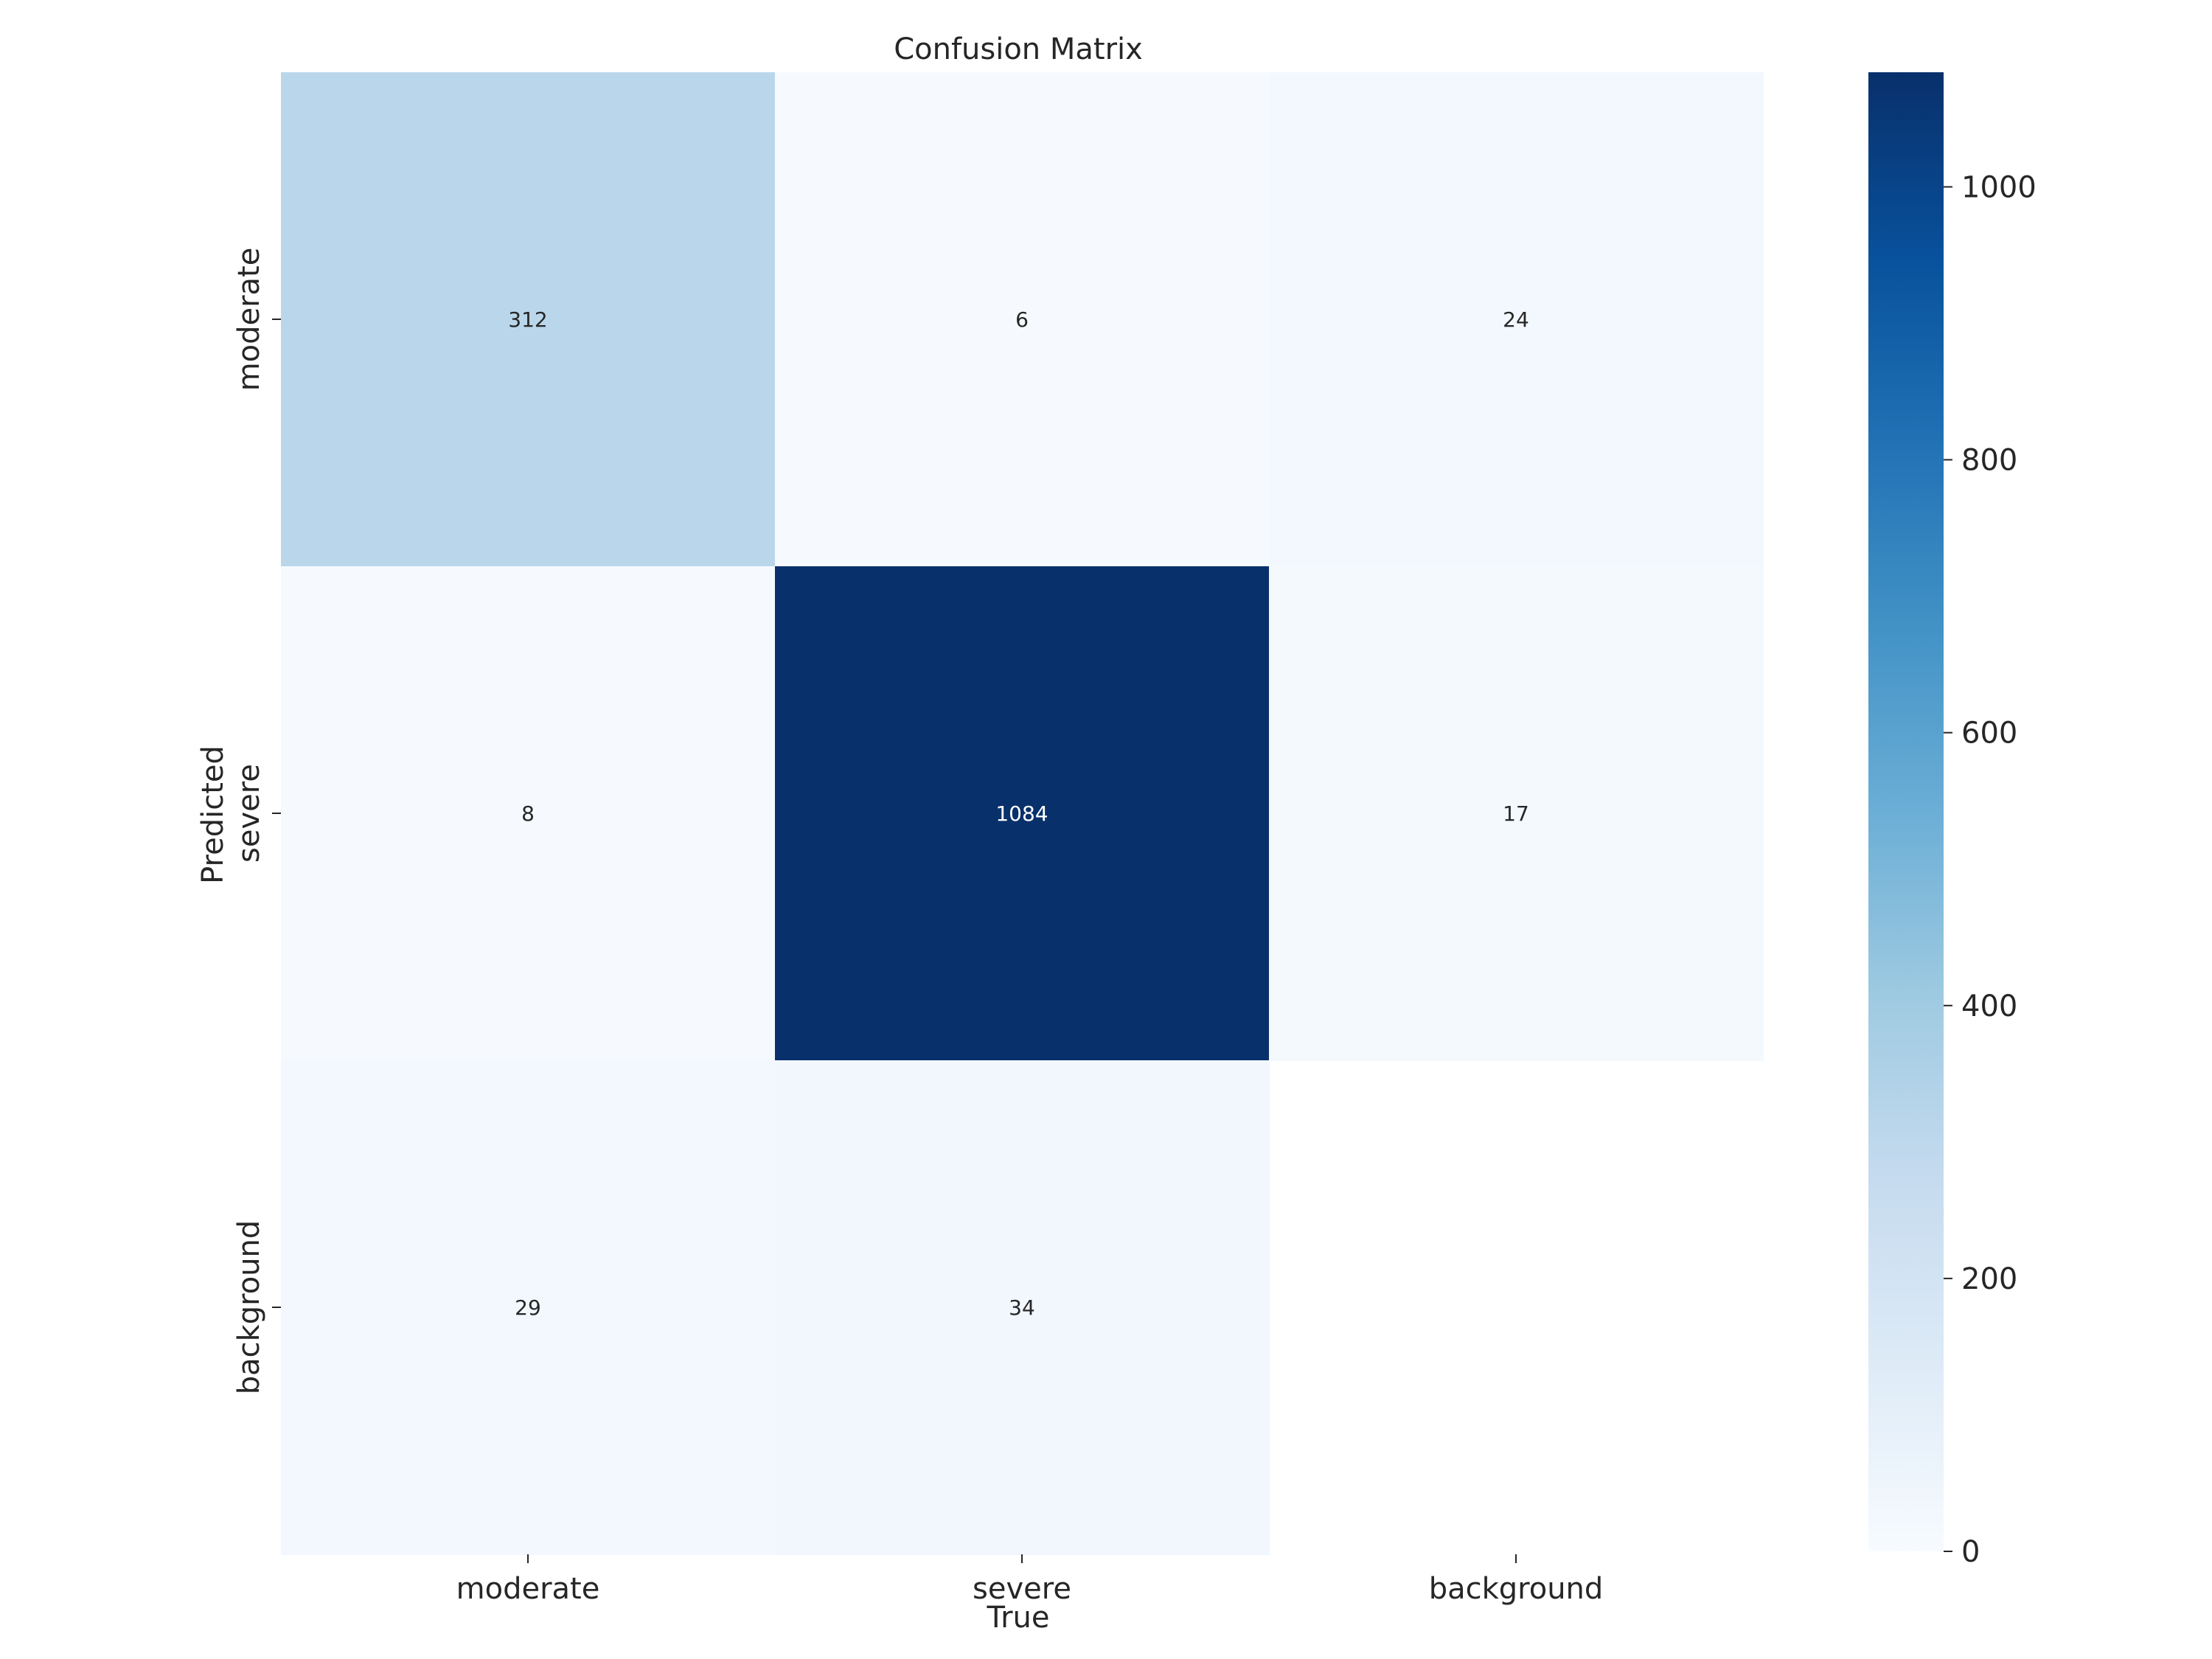 The height and width of the screenshot is (1659, 2212). I want to click on cell-value-label: 24, so click(1516, 319).